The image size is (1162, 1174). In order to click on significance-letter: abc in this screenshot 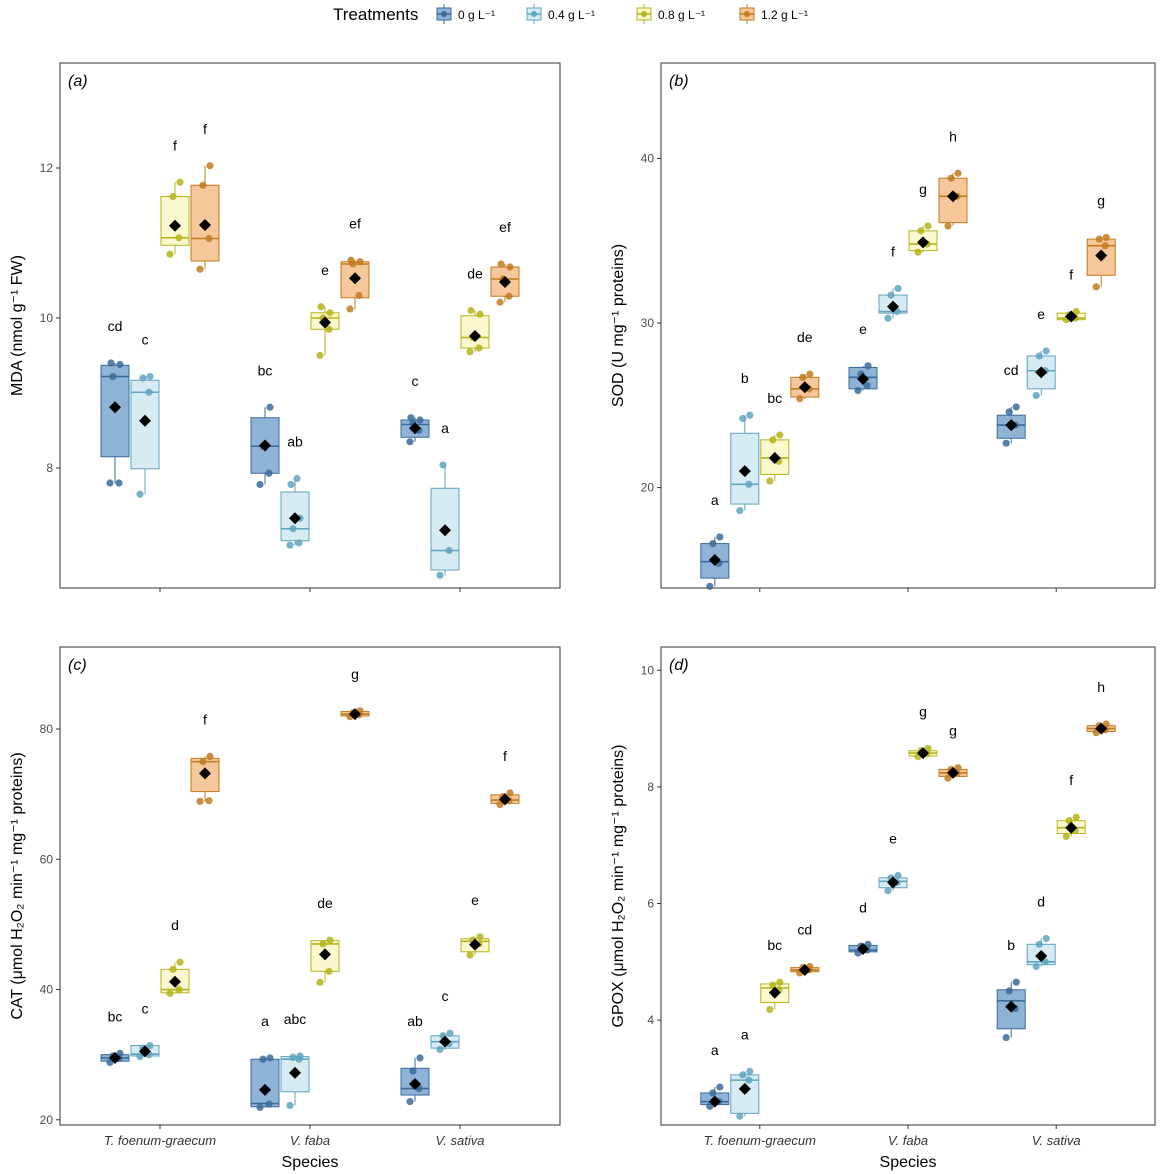, I will do `click(295, 1019)`.